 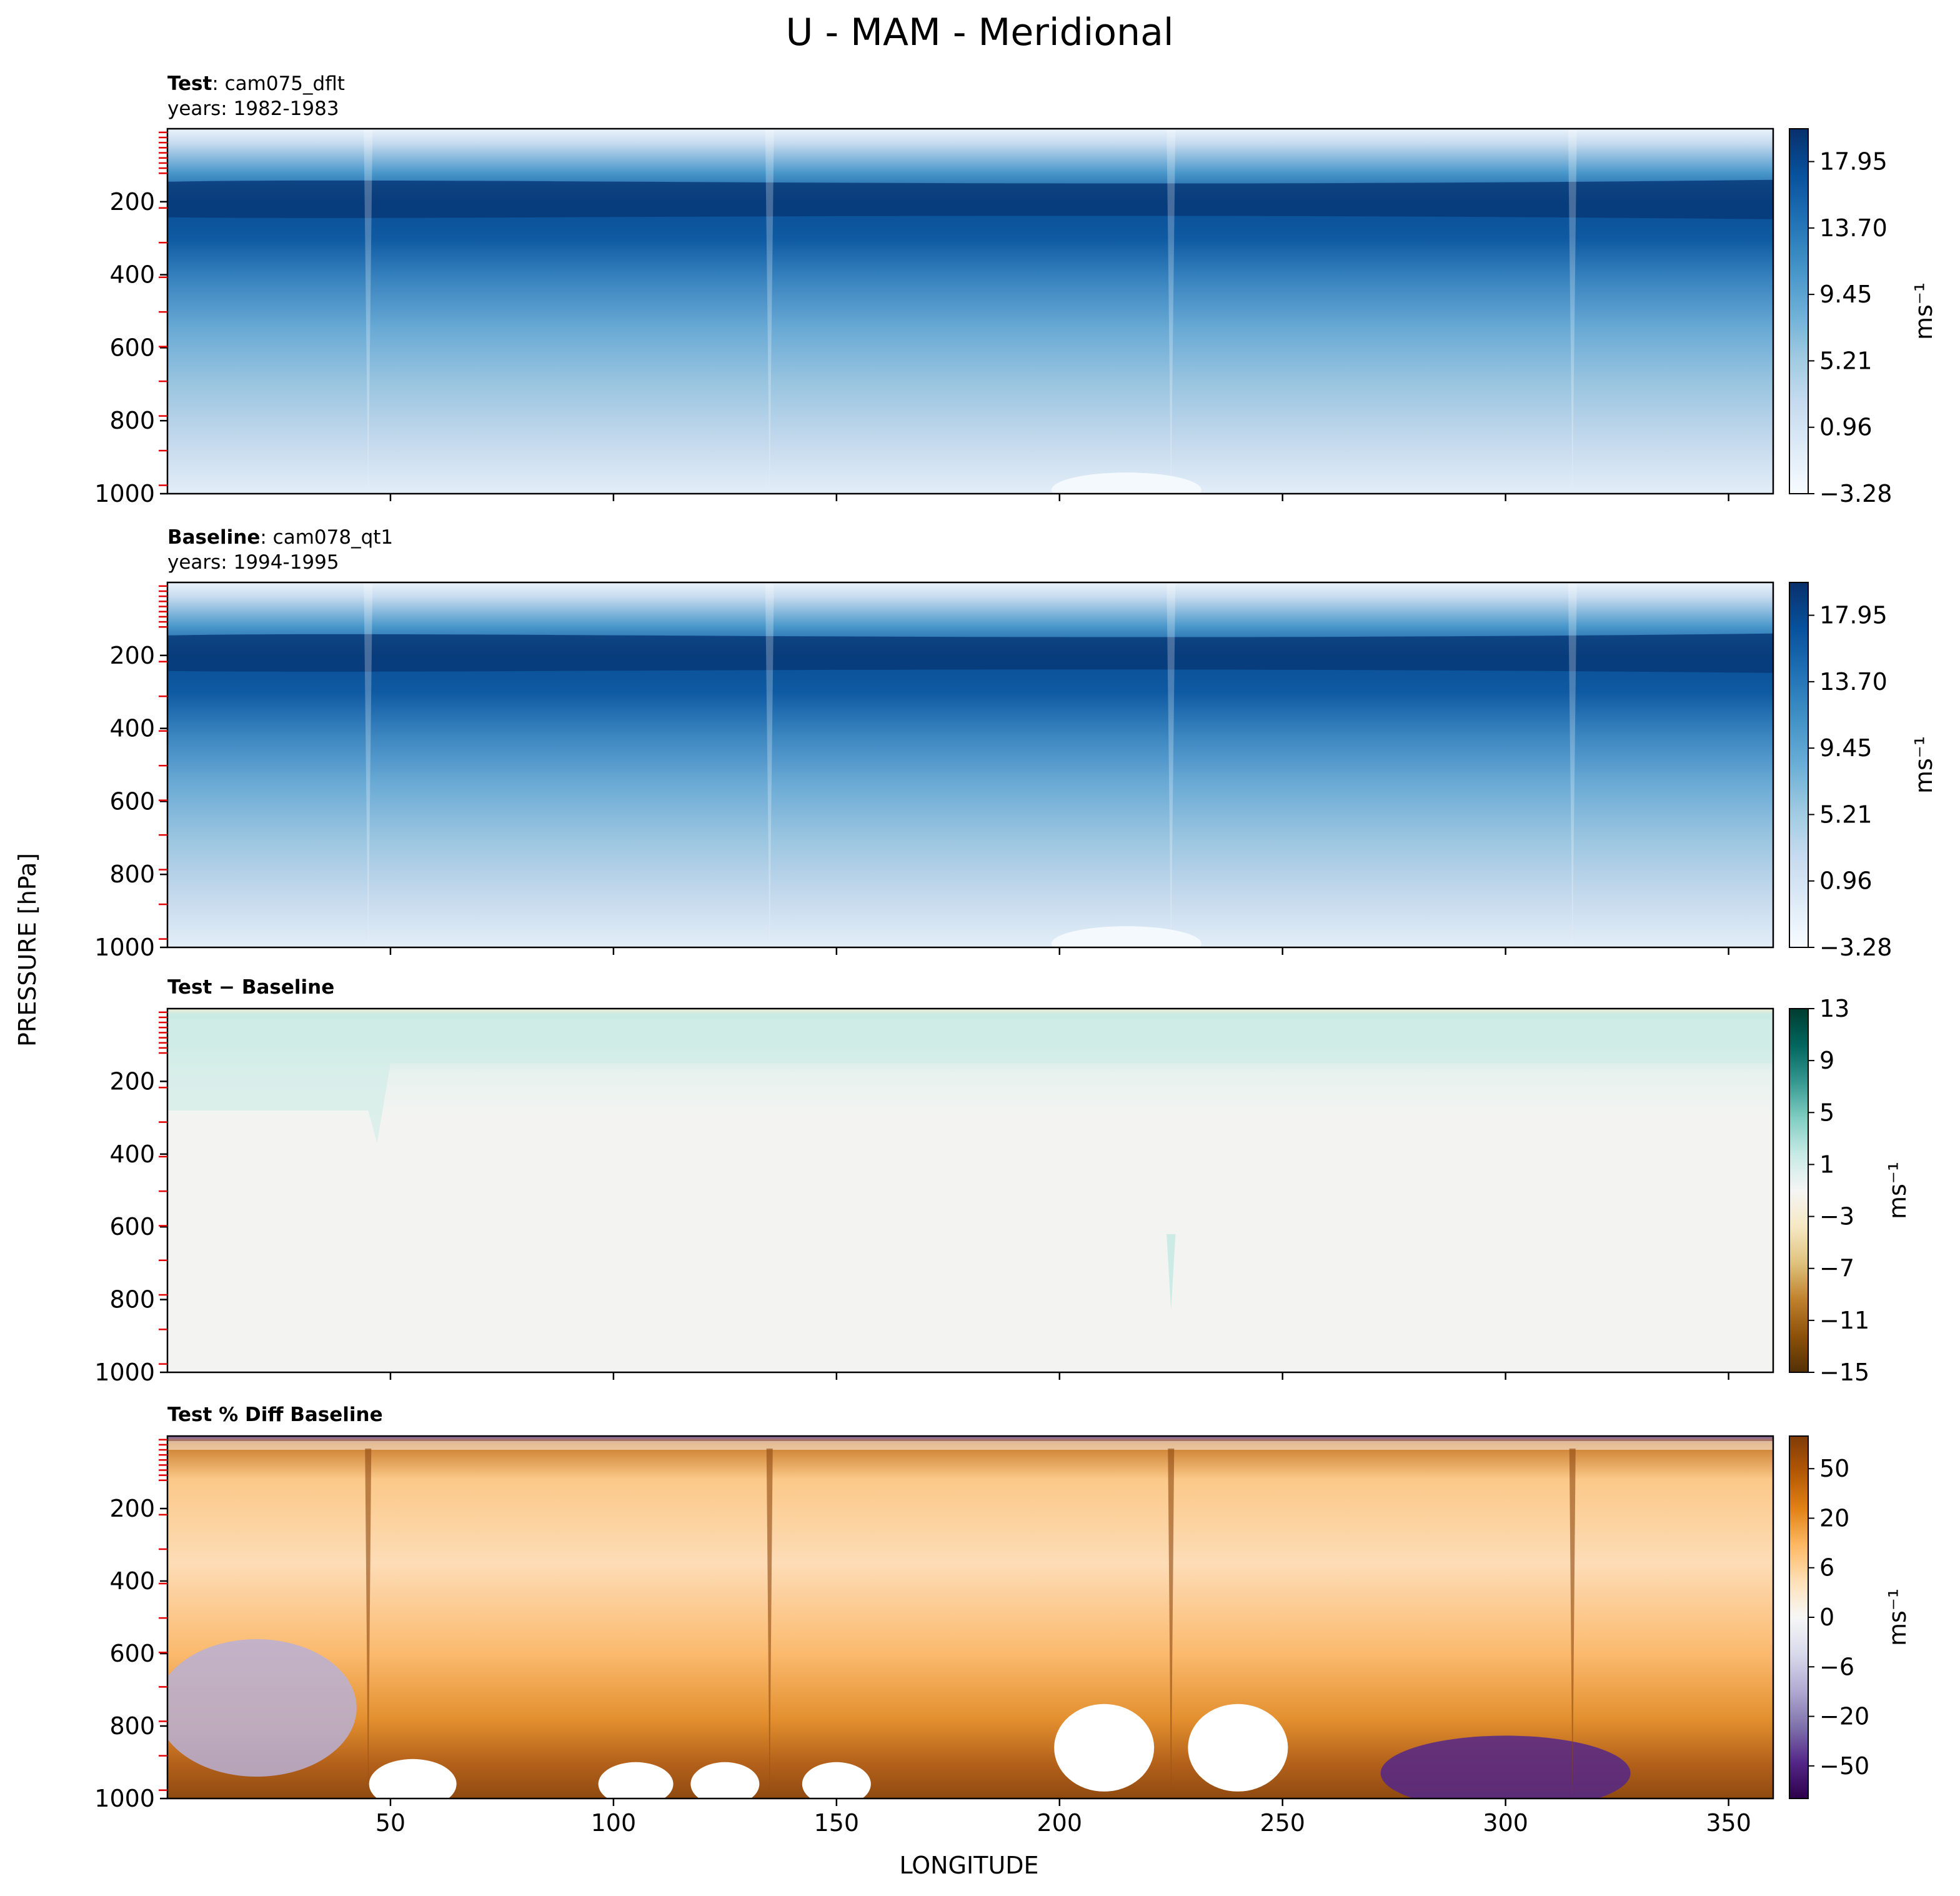 I want to click on x-axis-label: LONGITUDE, so click(x=968, y=1866).